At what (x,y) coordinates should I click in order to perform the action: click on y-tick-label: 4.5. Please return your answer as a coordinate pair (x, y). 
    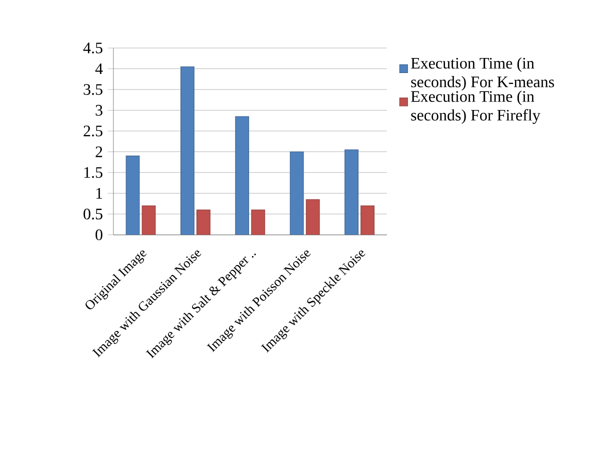
    Looking at the image, I should click on (92, 48).